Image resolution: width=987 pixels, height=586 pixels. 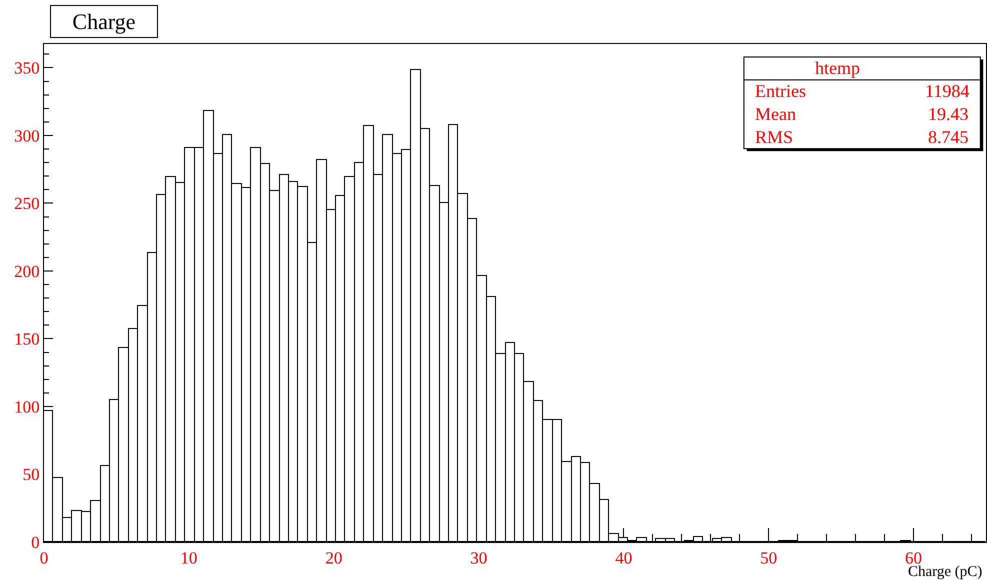 I want to click on y-tick-label: 100, so click(x=27, y=406).